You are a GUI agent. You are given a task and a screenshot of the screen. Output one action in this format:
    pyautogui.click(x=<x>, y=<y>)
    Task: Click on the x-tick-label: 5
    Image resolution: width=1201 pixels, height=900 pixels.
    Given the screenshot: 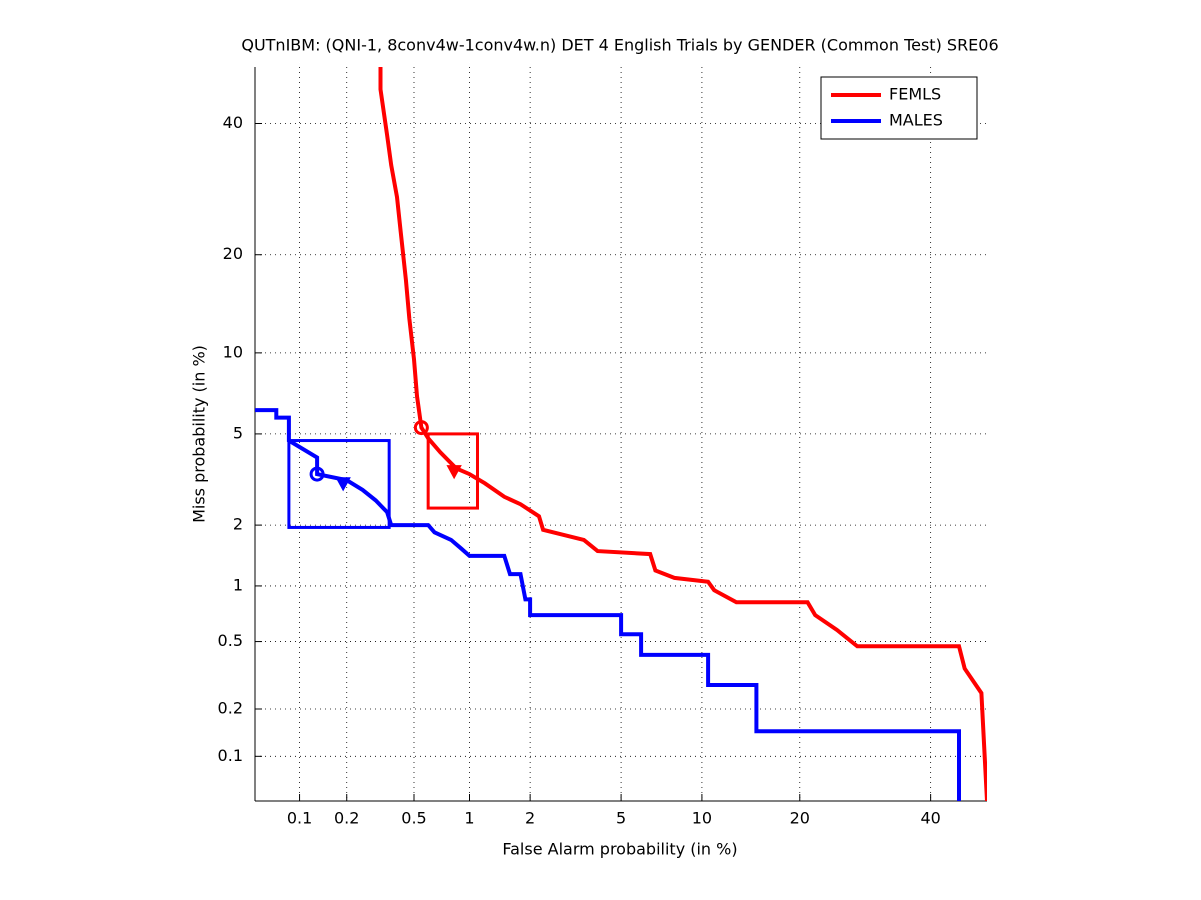 What is the action you would take?
    pyautogui.click(x=621, y=818)
    